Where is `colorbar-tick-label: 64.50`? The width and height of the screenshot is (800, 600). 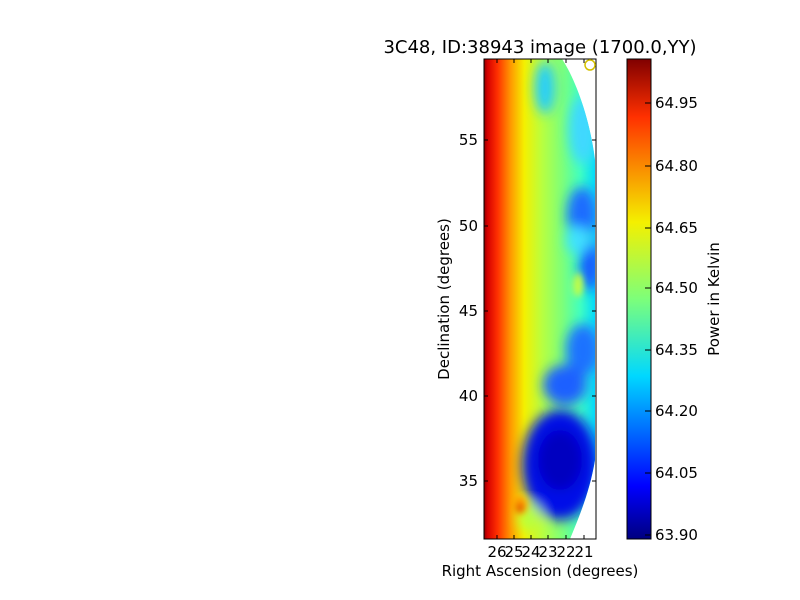
colorbar-tick-label: 64.50 is located at coordinates (676, 288).